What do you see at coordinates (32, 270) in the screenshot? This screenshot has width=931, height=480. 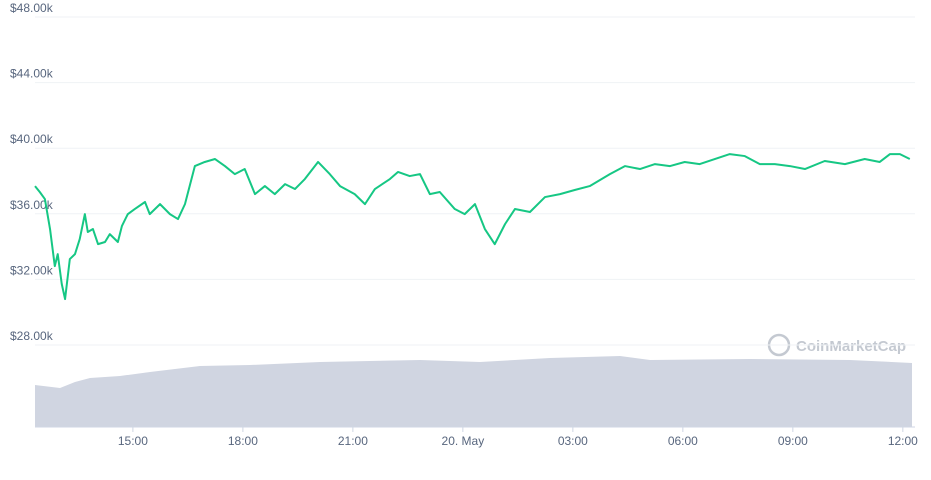 I see `y-tick-label: $32.00k` at bounding box center [32, 270].